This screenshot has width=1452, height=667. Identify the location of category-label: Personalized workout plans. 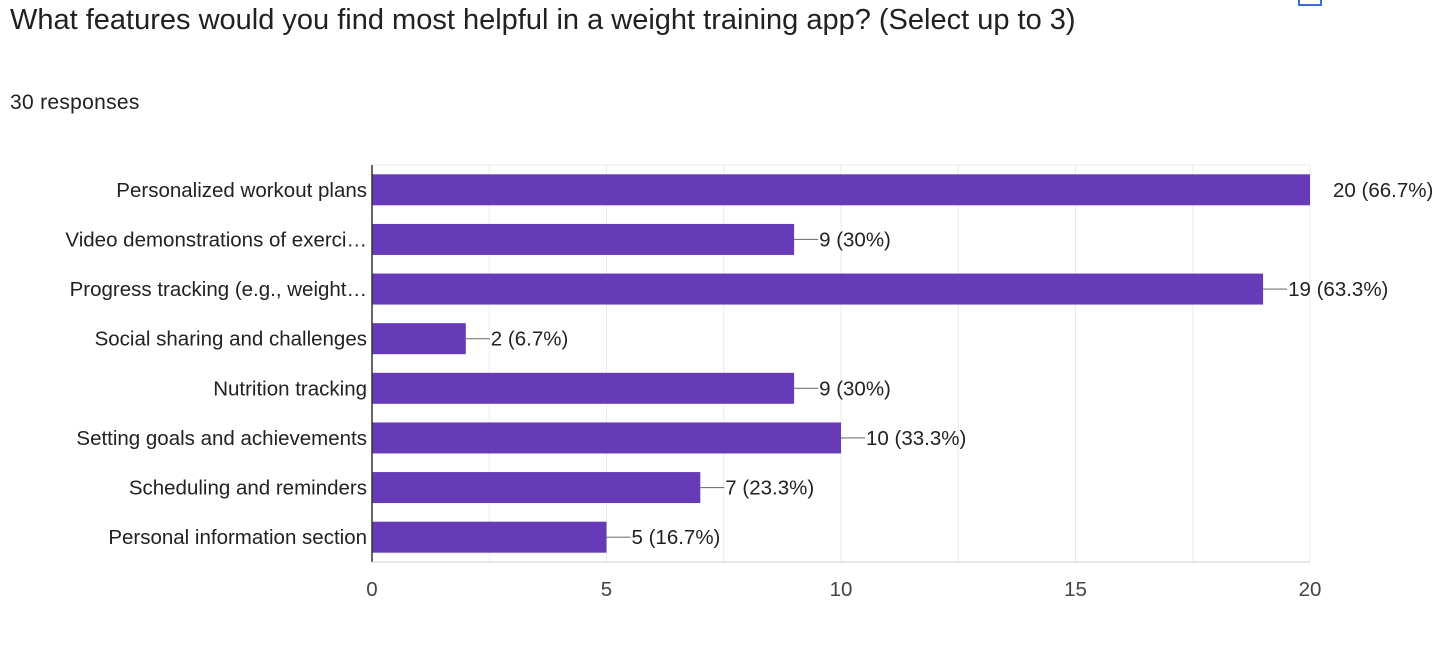
(241, 190).